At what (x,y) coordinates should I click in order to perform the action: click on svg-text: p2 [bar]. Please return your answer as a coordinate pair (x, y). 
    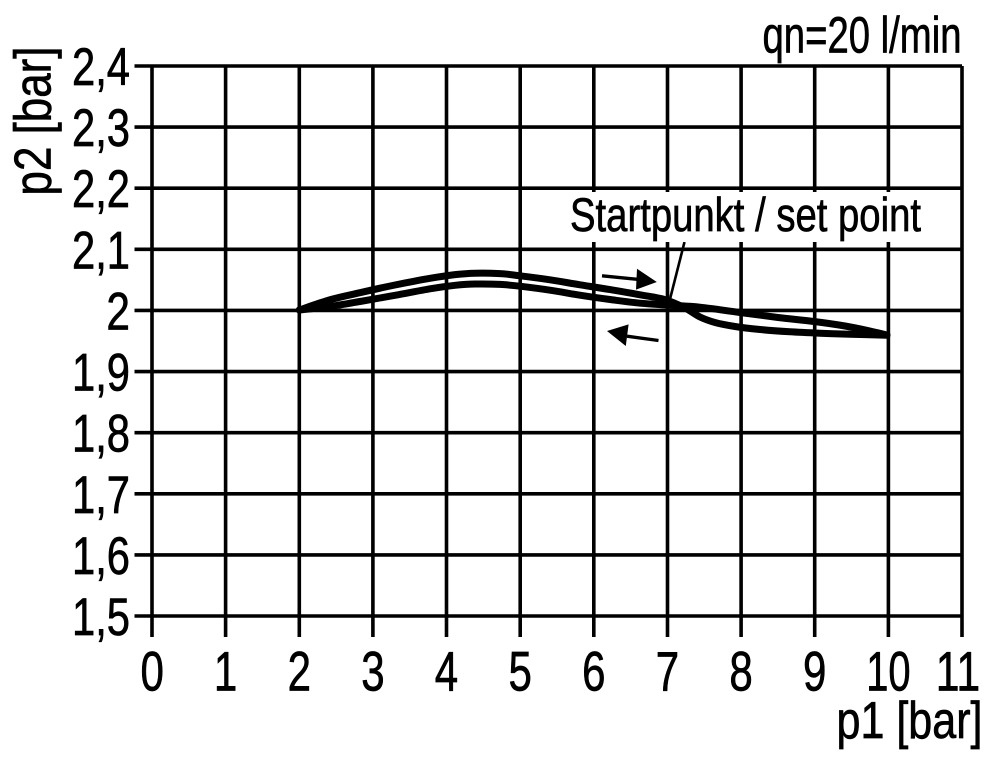
    Looking at the image, I should click on (33, 121).